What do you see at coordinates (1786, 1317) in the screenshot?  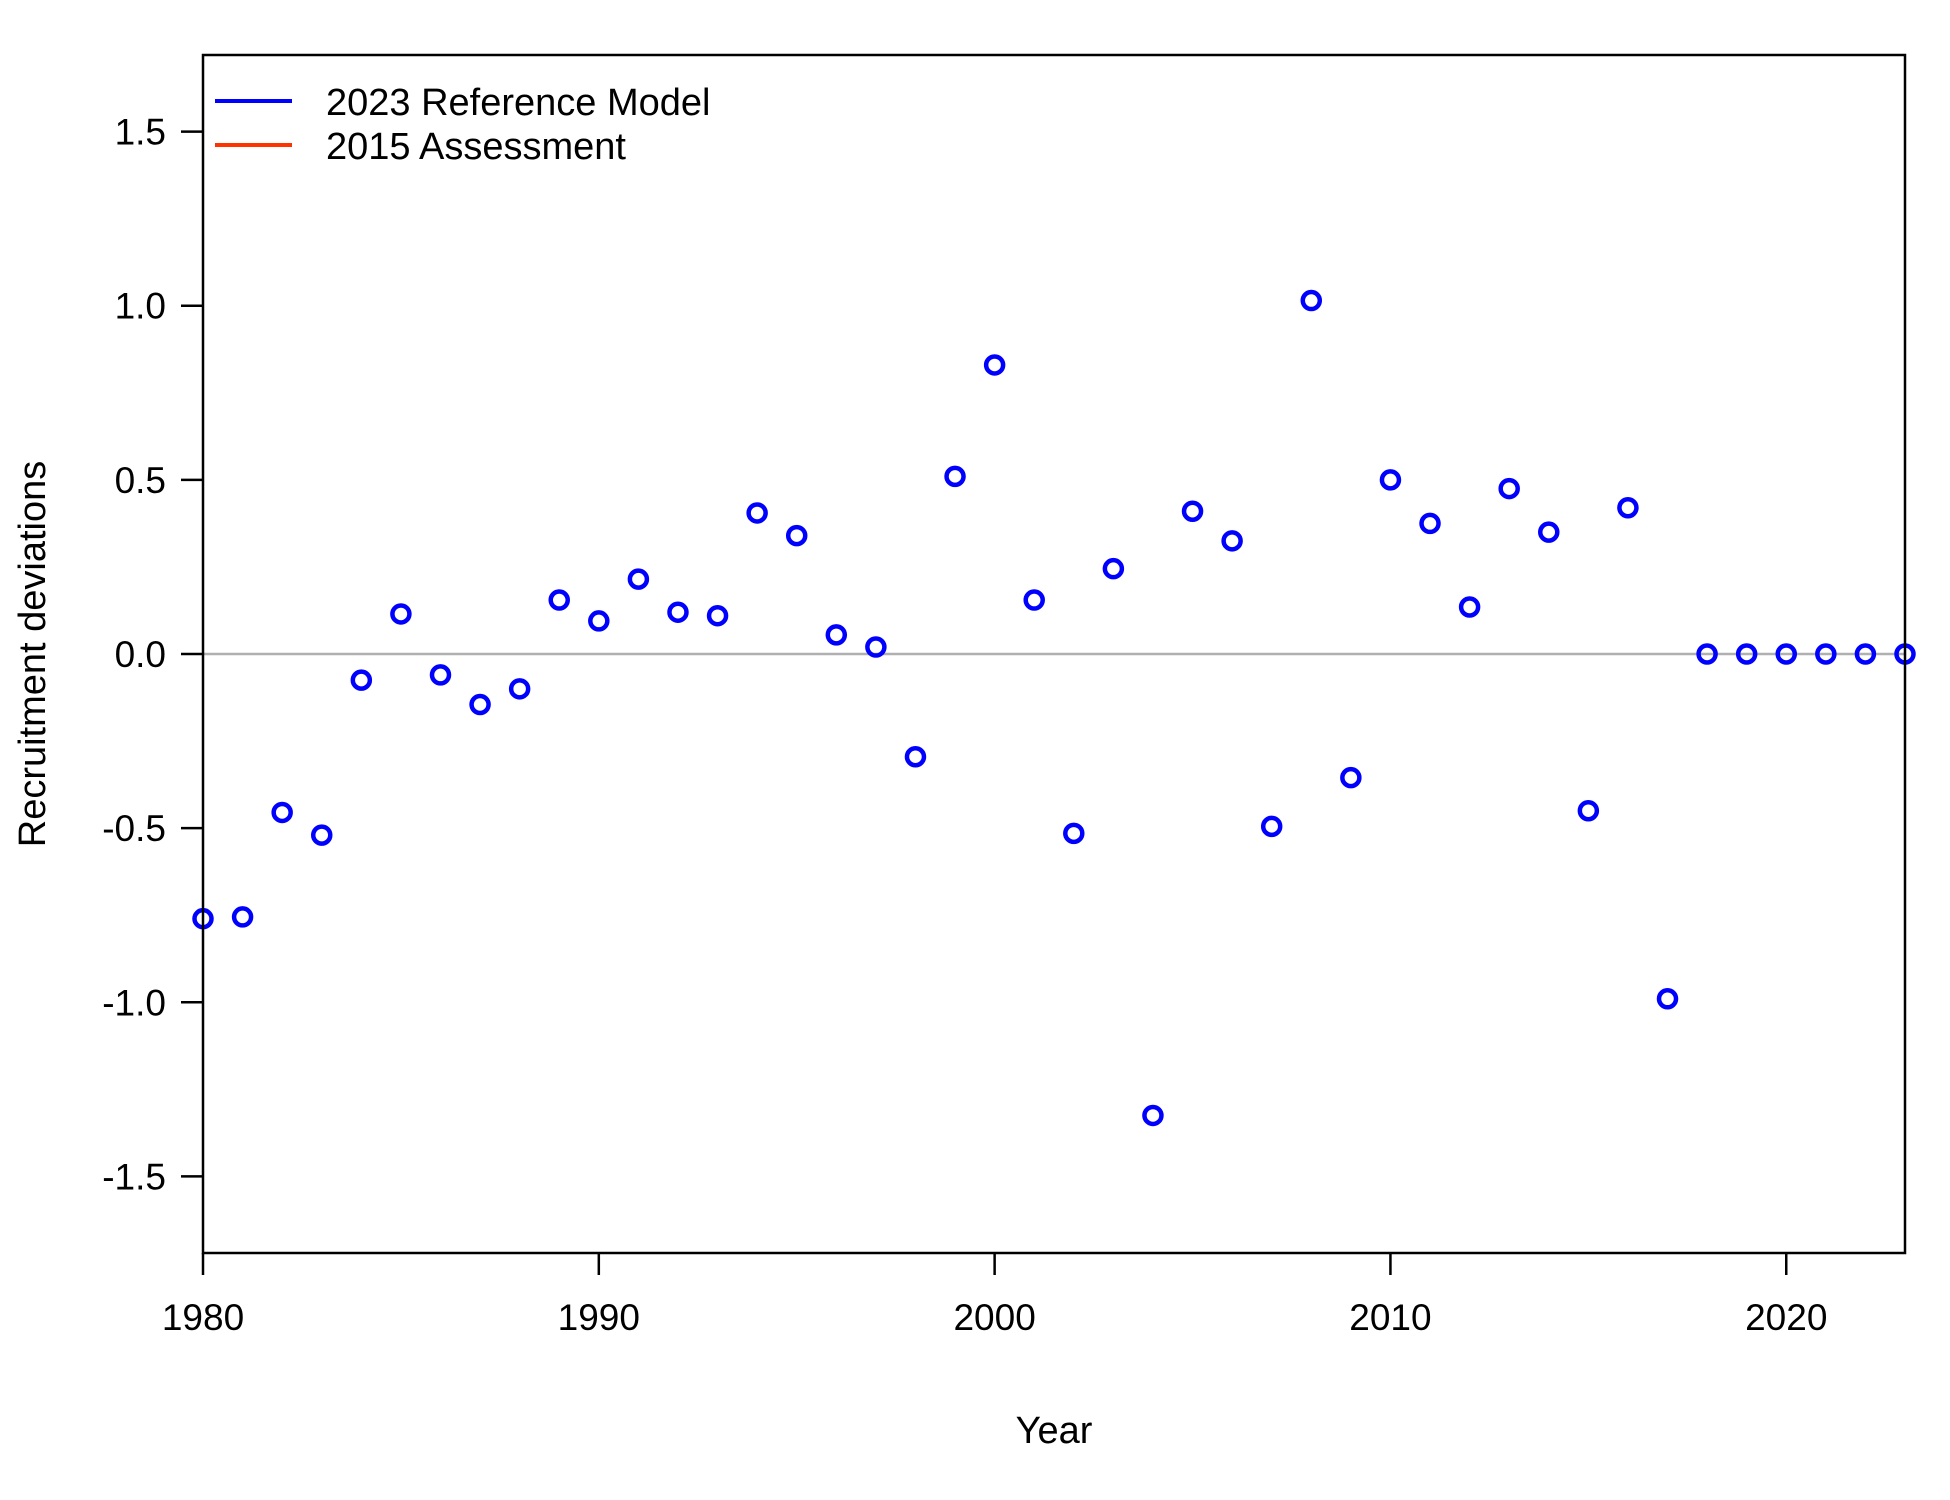 I see `x-tick-label: 2020` at bounding box center [1786, 1317].